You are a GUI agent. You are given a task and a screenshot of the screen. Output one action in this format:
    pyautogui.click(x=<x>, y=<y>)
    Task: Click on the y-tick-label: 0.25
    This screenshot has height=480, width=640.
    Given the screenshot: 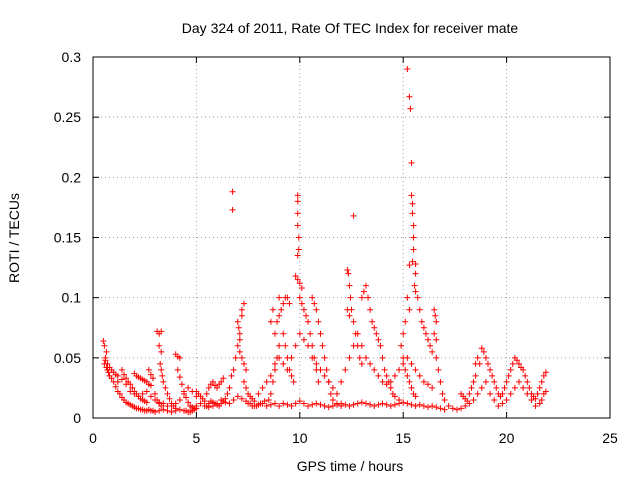 What is the action you would take?
    pyautogui.click(x=67, y=117)
    